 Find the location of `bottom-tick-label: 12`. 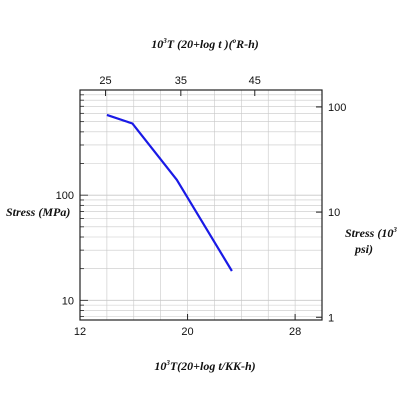

bottom-tick-label: 12 is located at coordinates (80, 332).